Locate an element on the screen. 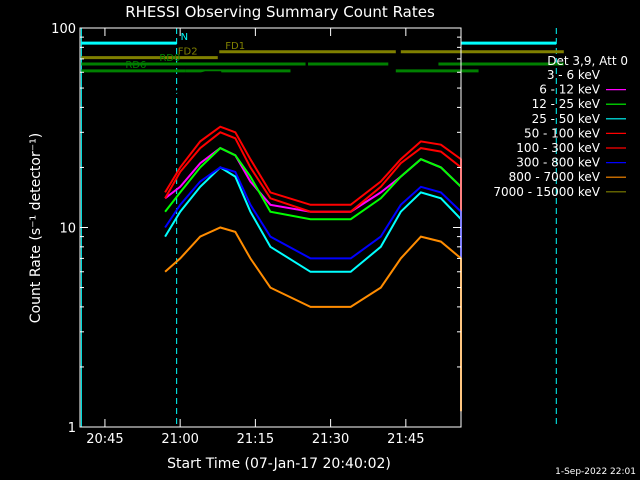 This screenshot has width=640, height=480. overlay-label-rd6: RD6 is located at coordinates (135, 65).